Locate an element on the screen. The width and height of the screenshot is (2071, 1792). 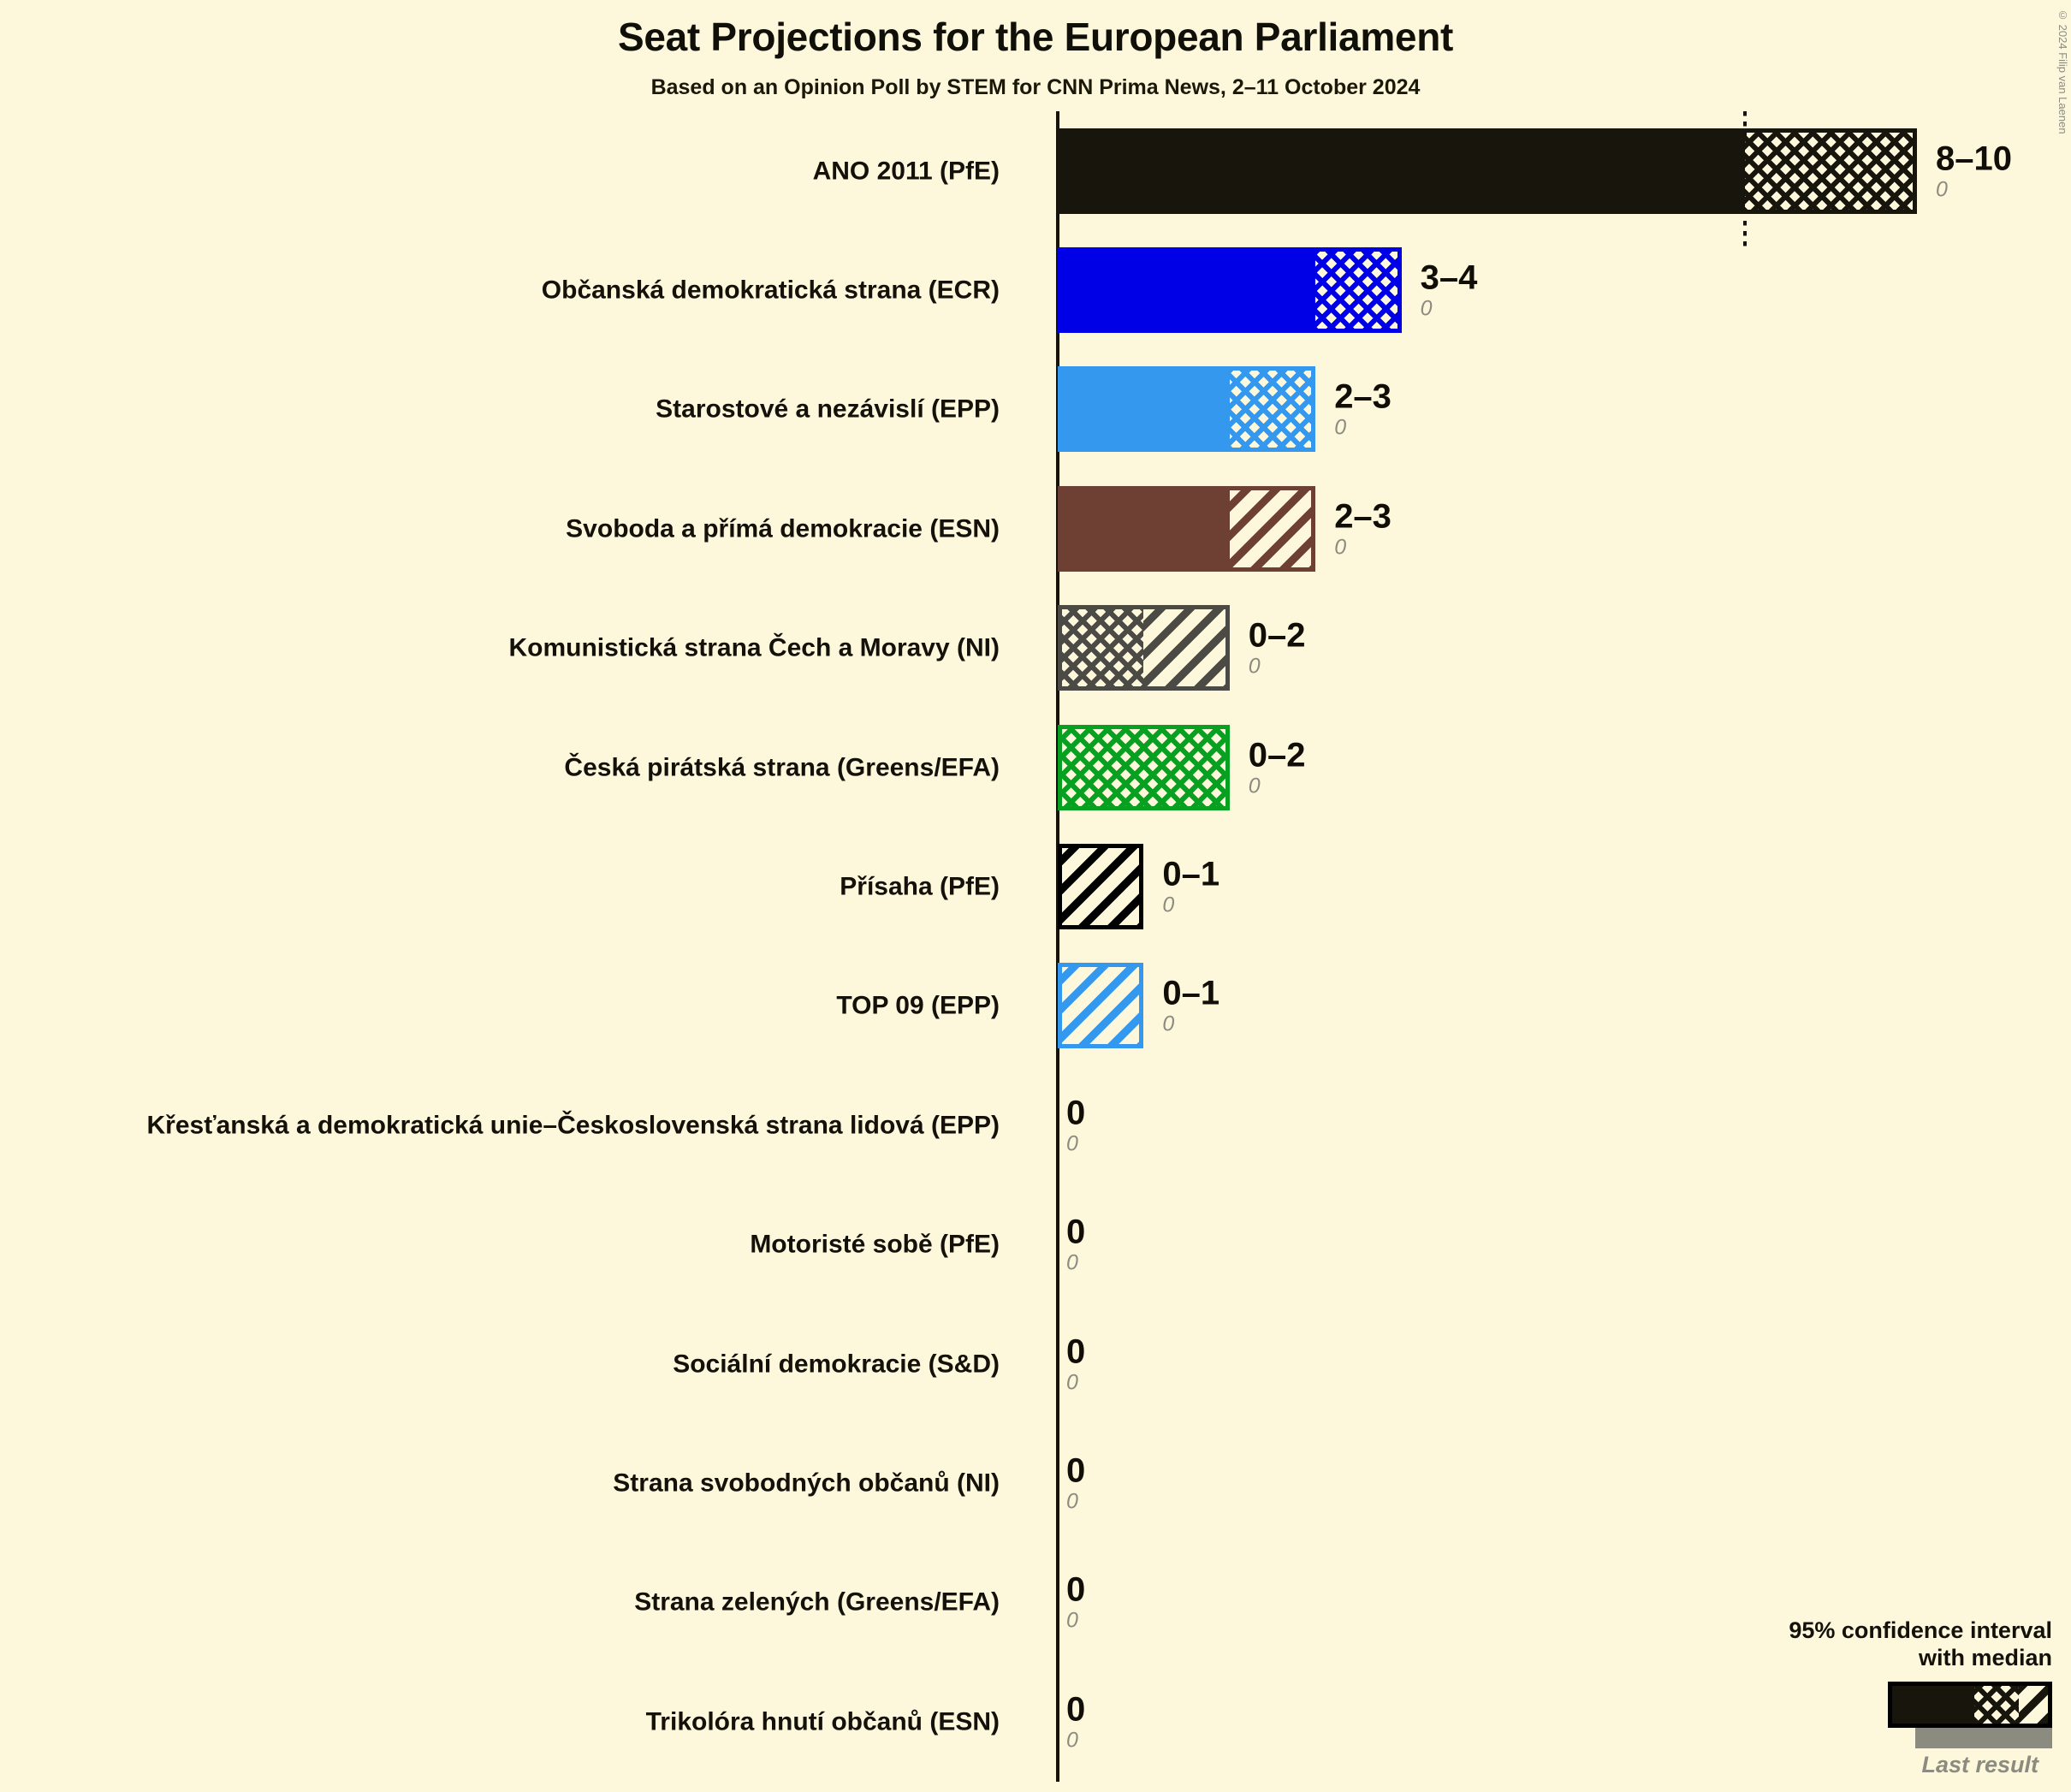
seat-range-value: 3–4 is located at coordinates (1449, 278).